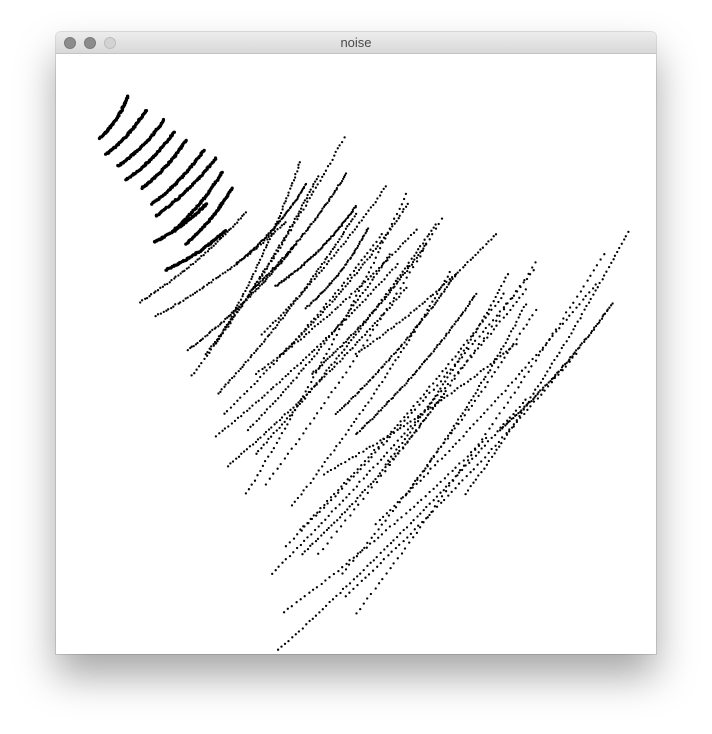  Describe the element at coordinates (90, 43) in the screenshot. I see `minimize-button` at that location.